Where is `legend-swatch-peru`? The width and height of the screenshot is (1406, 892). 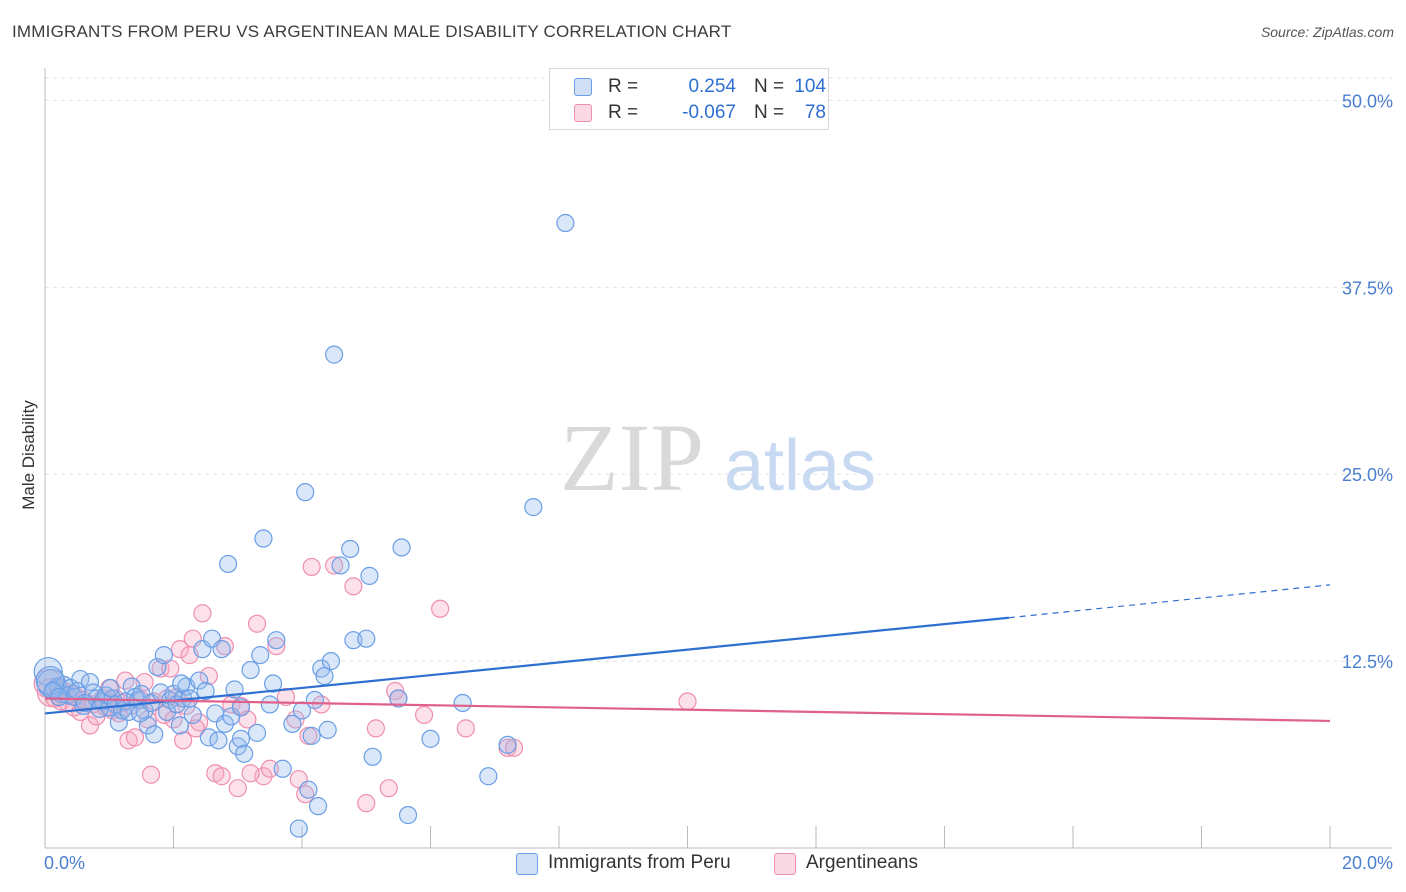
legend-swatch-peru is located at coordinates (583, 87).